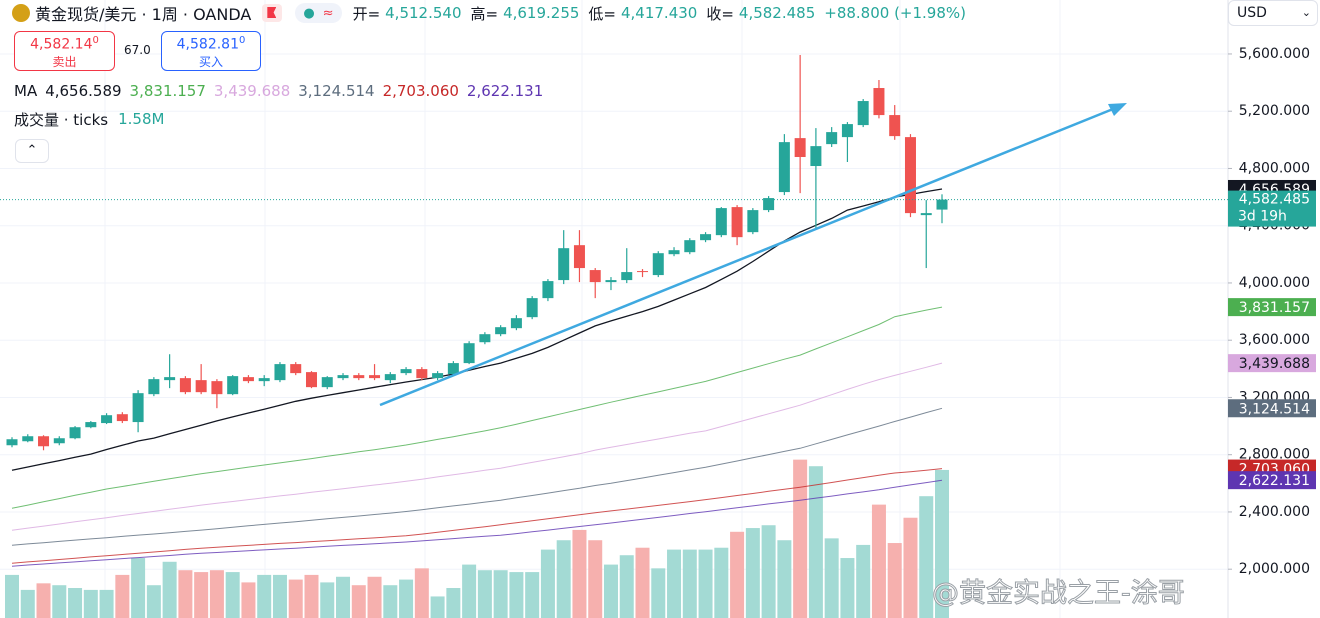  I want to click on y-tick-label: 4,000.000, so click(1274, 283).